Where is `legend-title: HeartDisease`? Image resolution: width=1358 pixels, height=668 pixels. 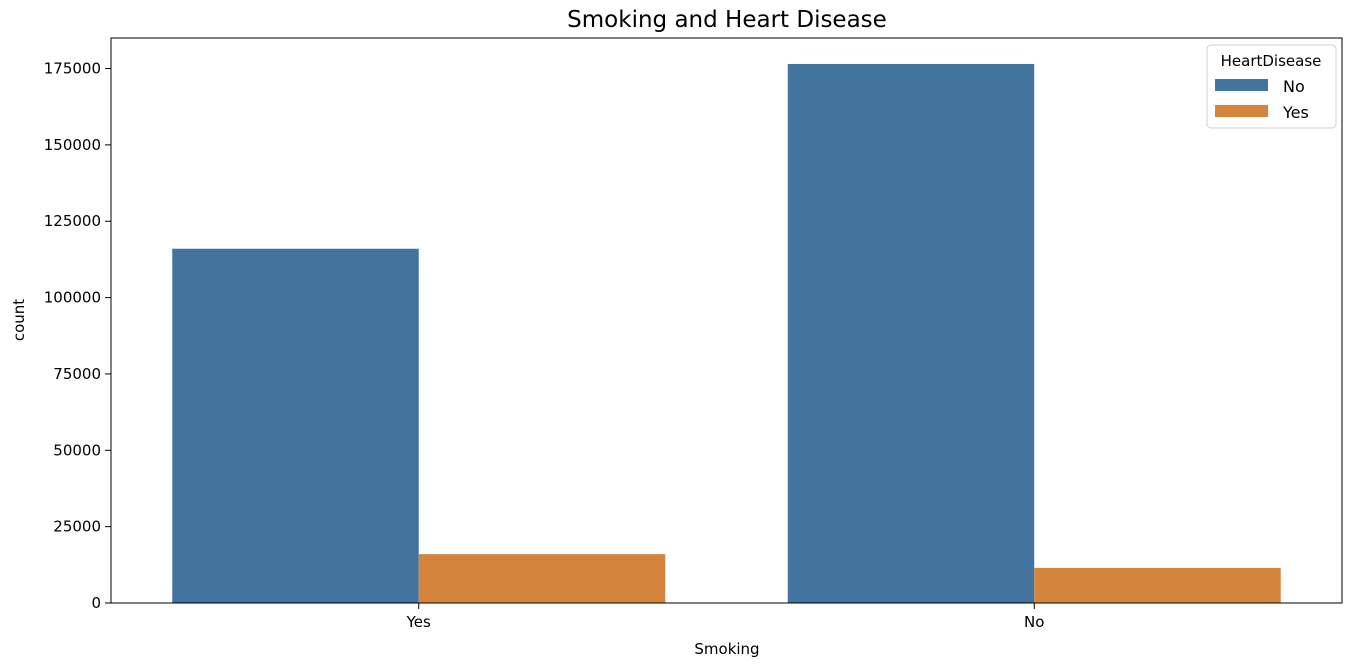
legend-title: HeartDisease is located at coordinates (1271, 61).